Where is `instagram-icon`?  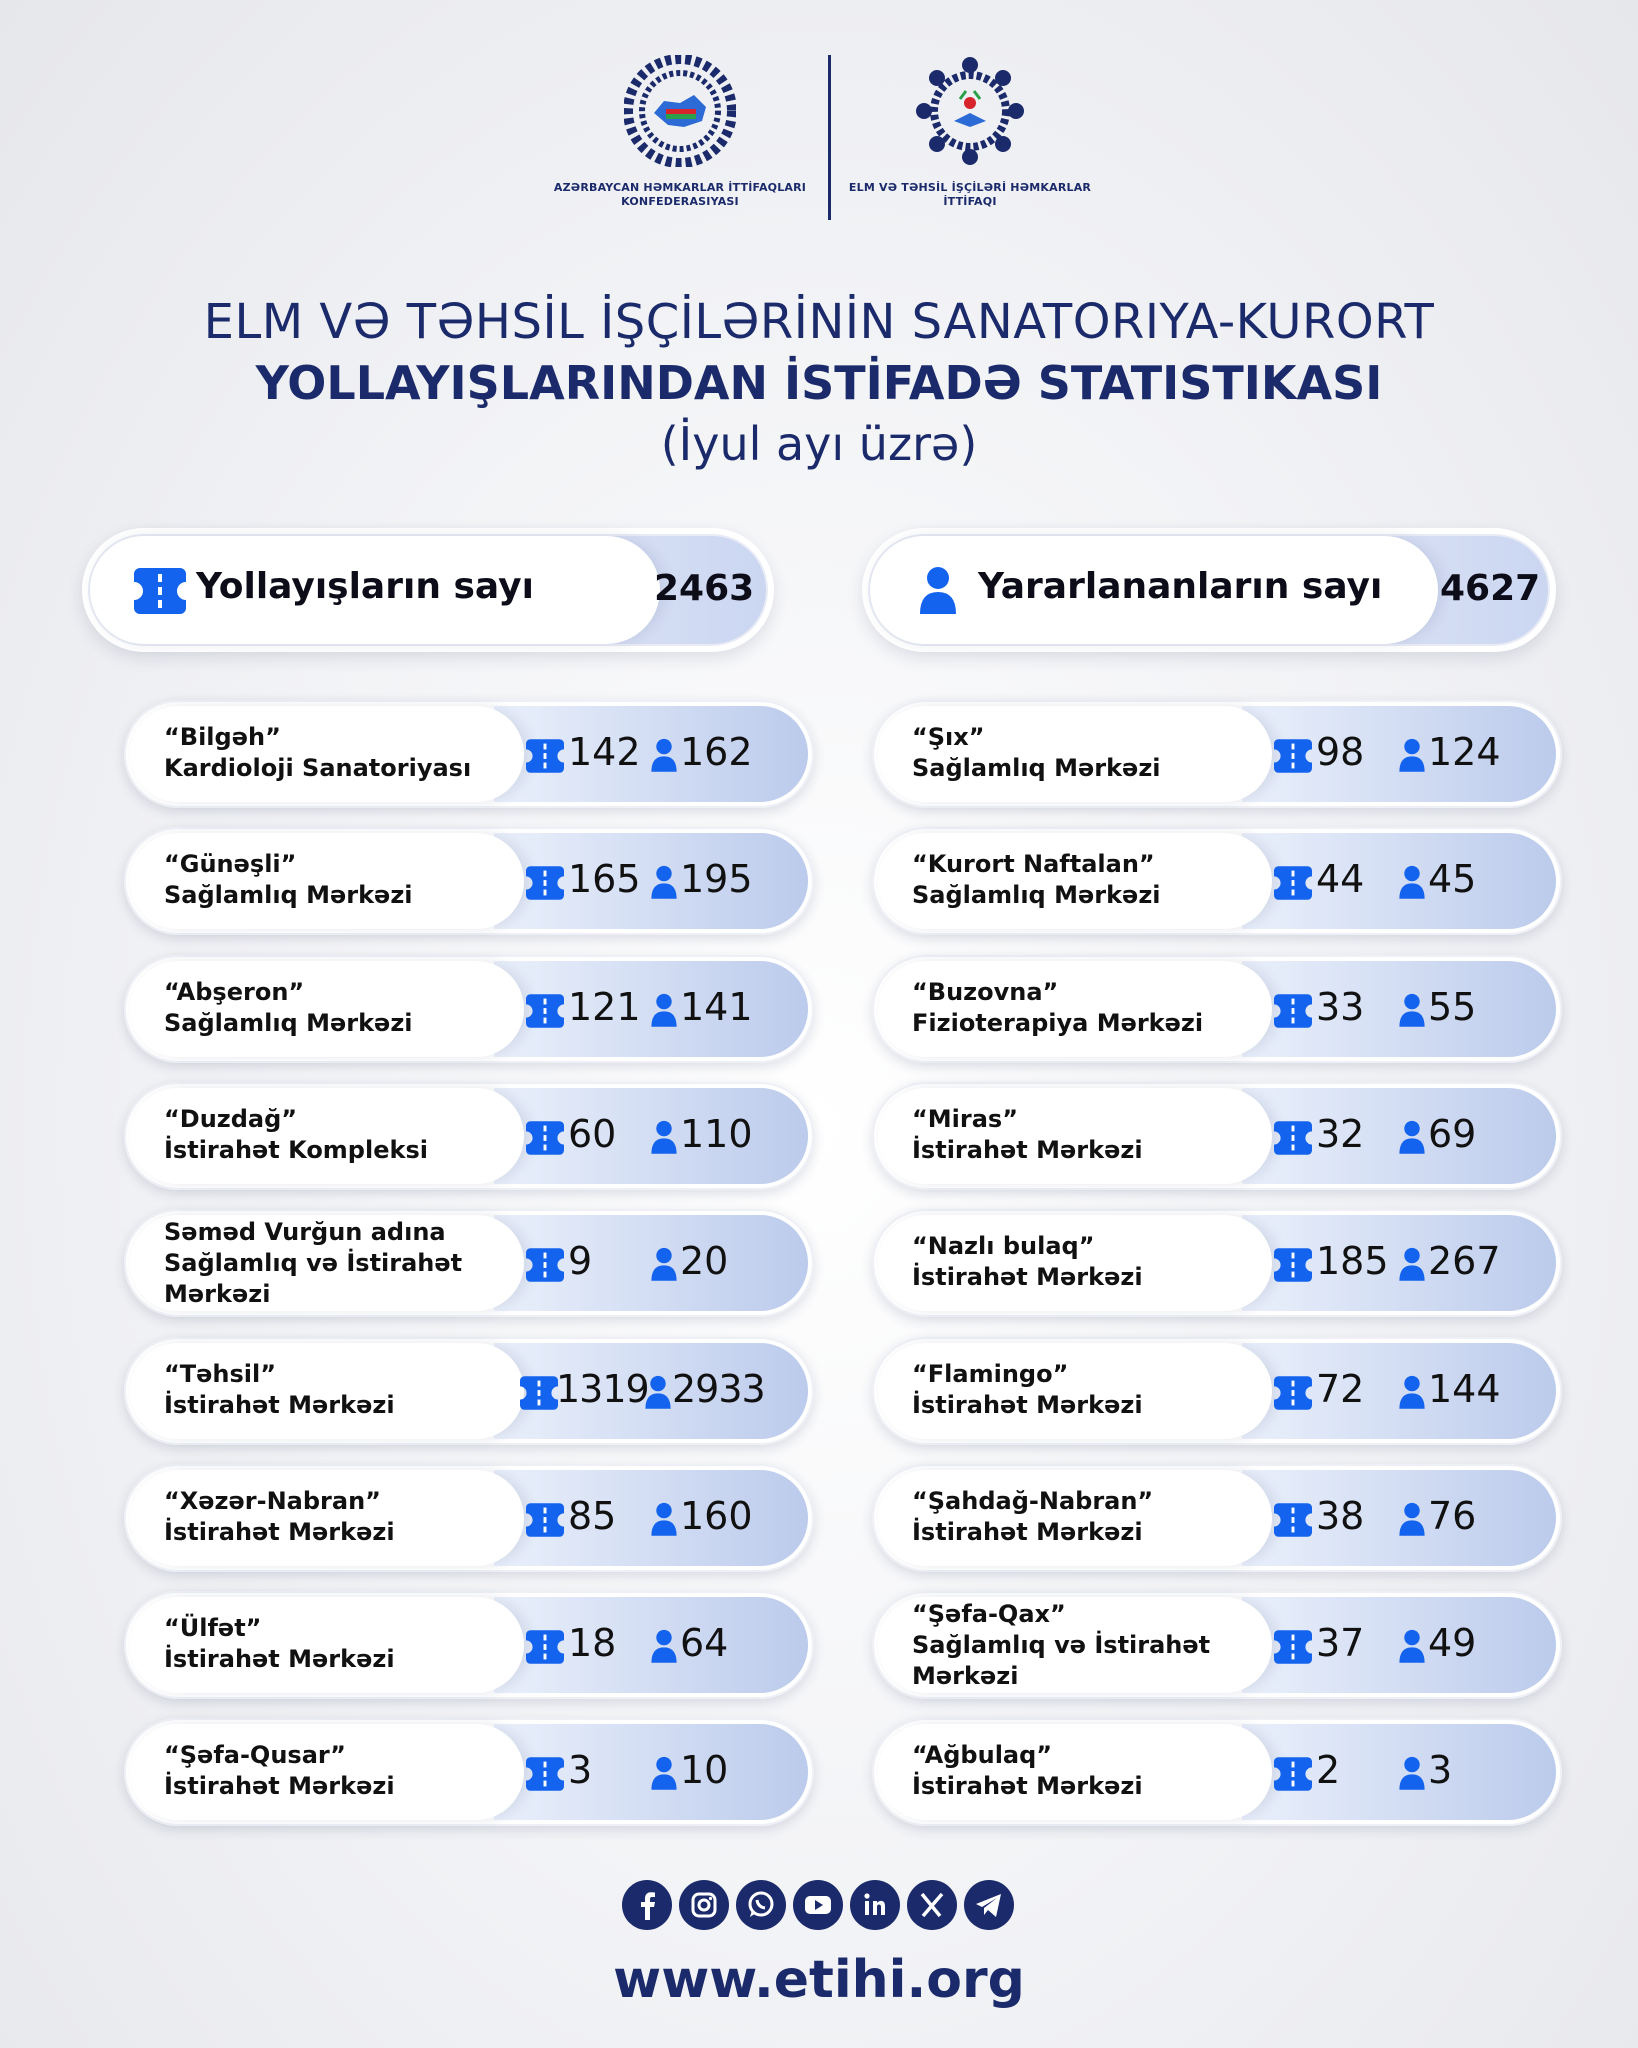 instagram-icon is located at coordinates (704, 1905).